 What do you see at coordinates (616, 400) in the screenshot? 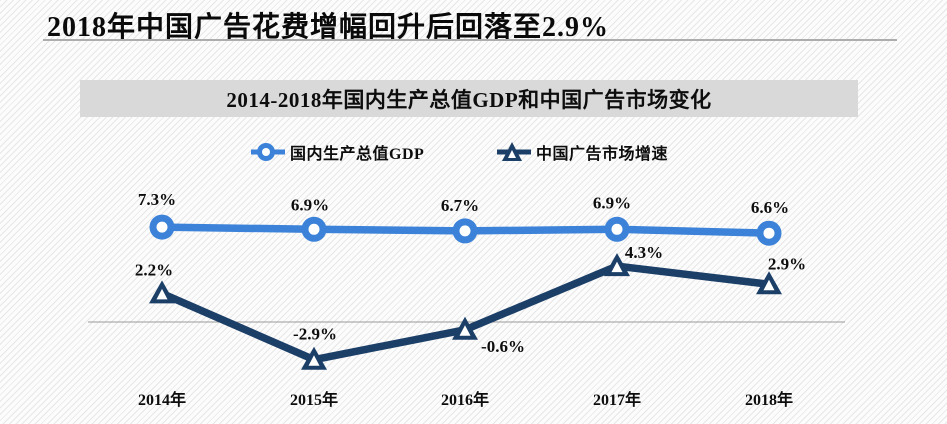
I see `x-axis-label-2017: 2017年` at bounding box center [616, 400].